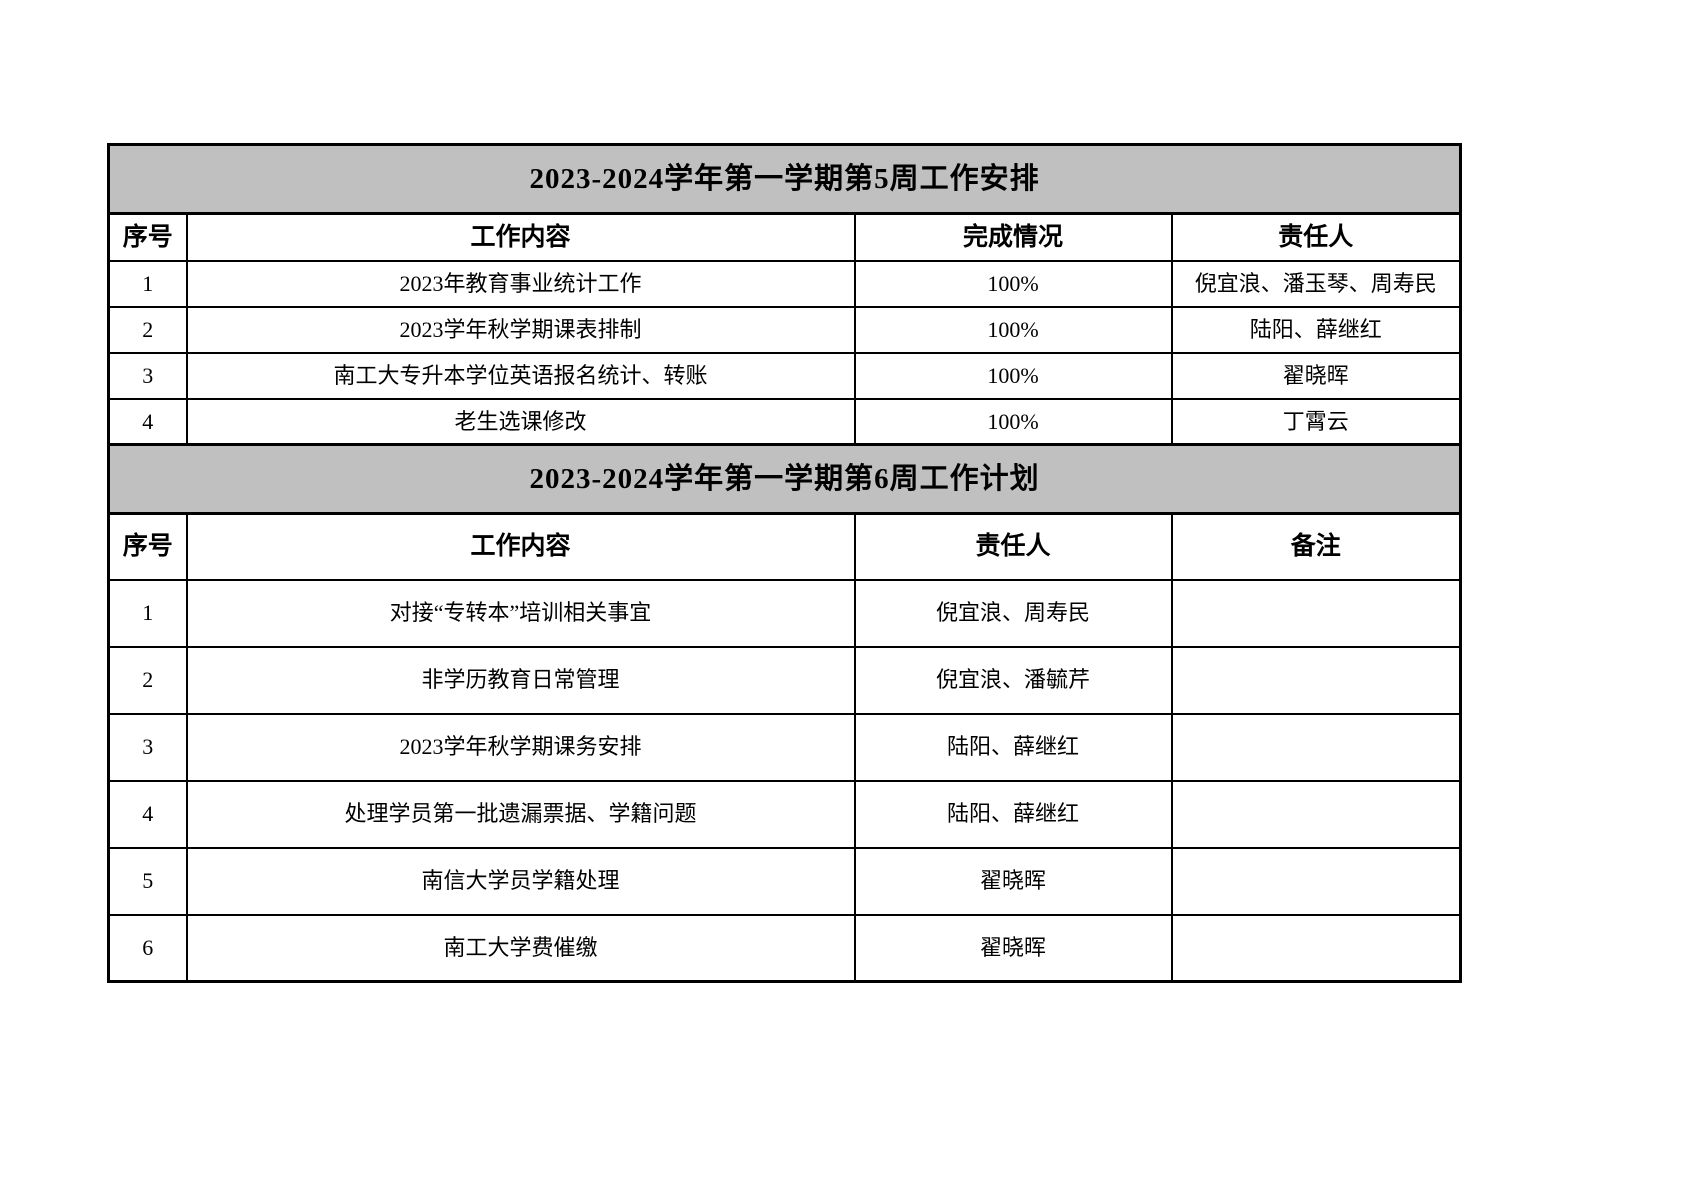  What do you see at coordinates (147, 546) in the screenshot?
I see `table2-header-no: 序号` at bounding box center [147, 546].